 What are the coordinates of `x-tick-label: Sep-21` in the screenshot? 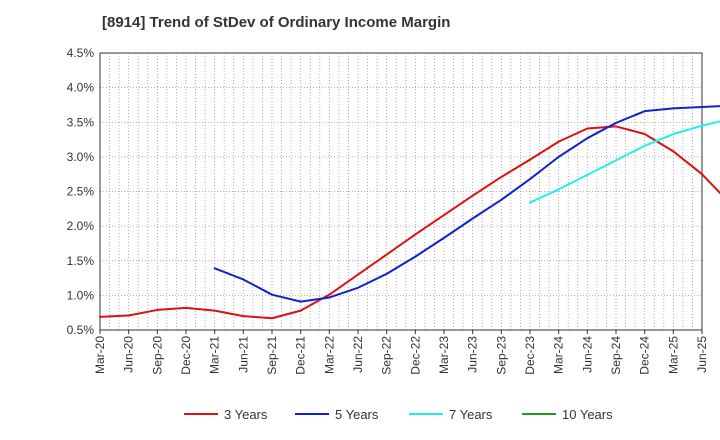 It's located at (272, 355).